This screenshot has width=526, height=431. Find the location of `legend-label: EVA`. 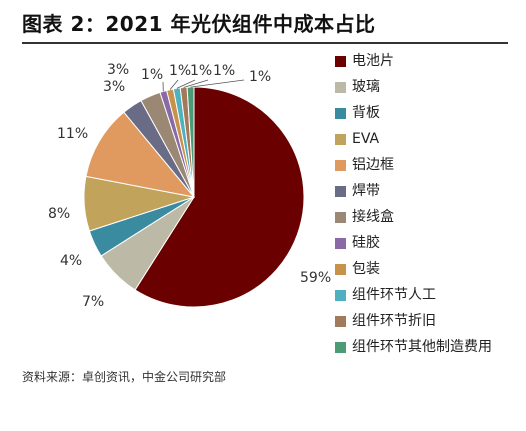

legend-label: EVA is located at coordinates (366, 139).